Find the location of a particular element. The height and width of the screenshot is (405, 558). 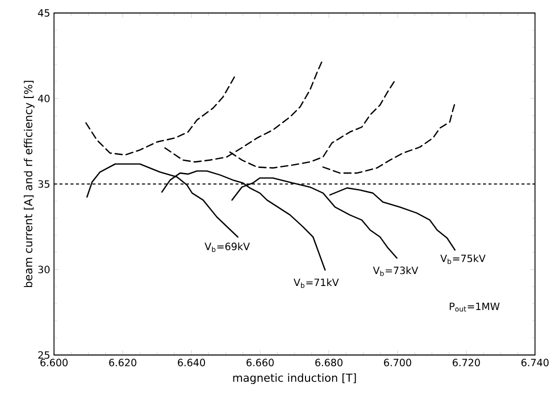

annotation: V$_{b}$=73kV is located at coordinates (395, 271).